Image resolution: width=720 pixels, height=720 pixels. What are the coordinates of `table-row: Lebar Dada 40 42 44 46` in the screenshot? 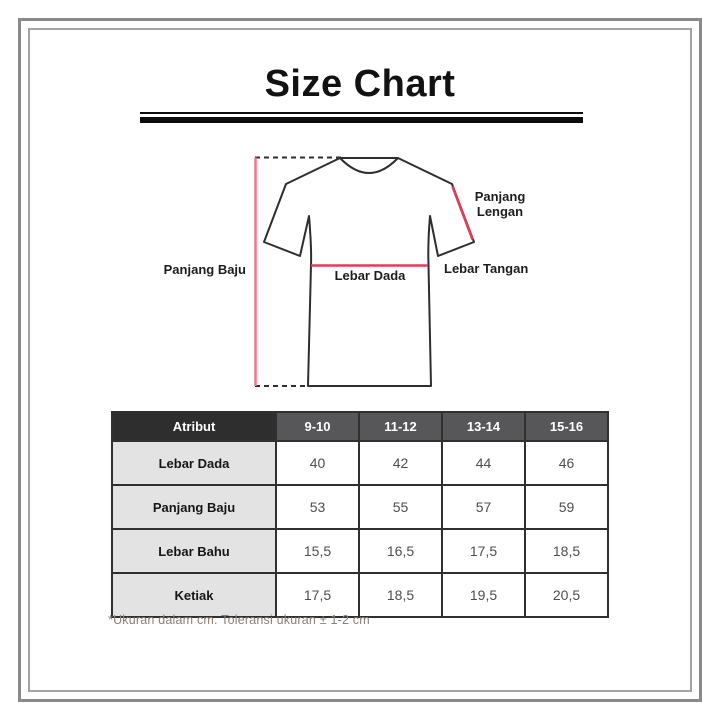 It's located at (360, 463).